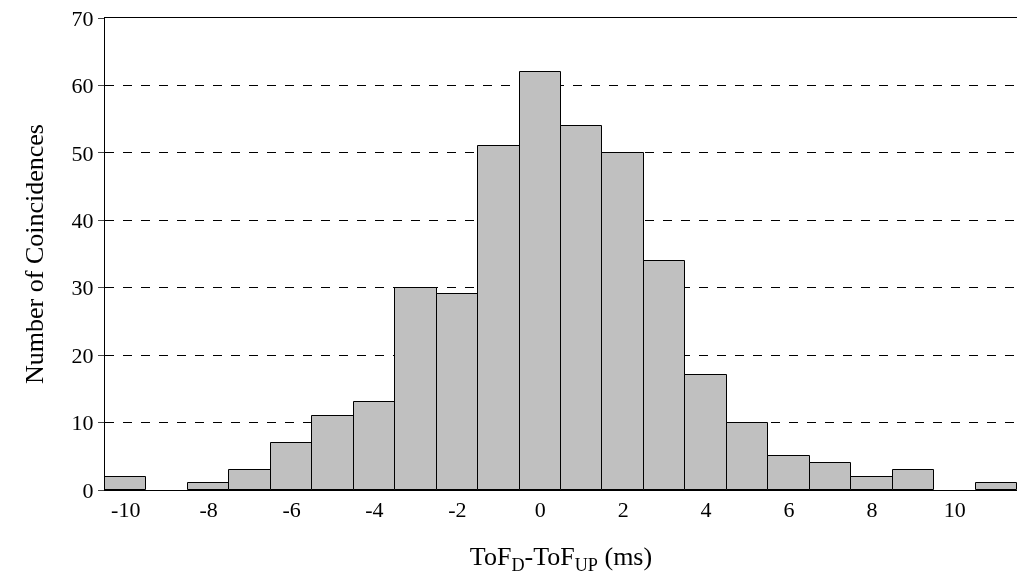  What do you see at coordinates (706, 510) in the screenshot?
I see `x-tick-label: 4` at bounding box center [706, 510].